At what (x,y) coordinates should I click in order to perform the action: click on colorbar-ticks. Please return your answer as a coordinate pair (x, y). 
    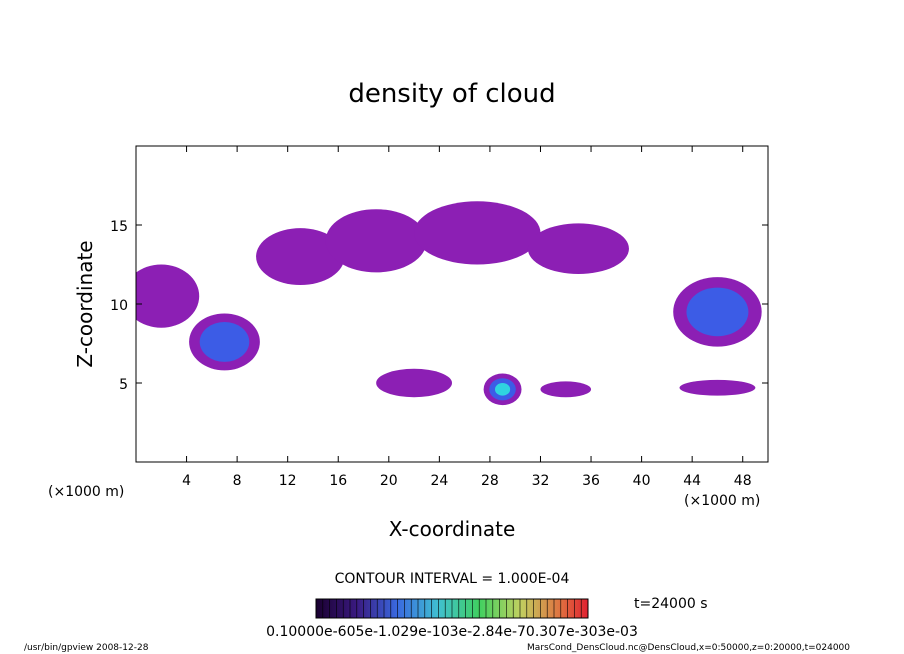
    Looking at the image, I should click on (452, 608).